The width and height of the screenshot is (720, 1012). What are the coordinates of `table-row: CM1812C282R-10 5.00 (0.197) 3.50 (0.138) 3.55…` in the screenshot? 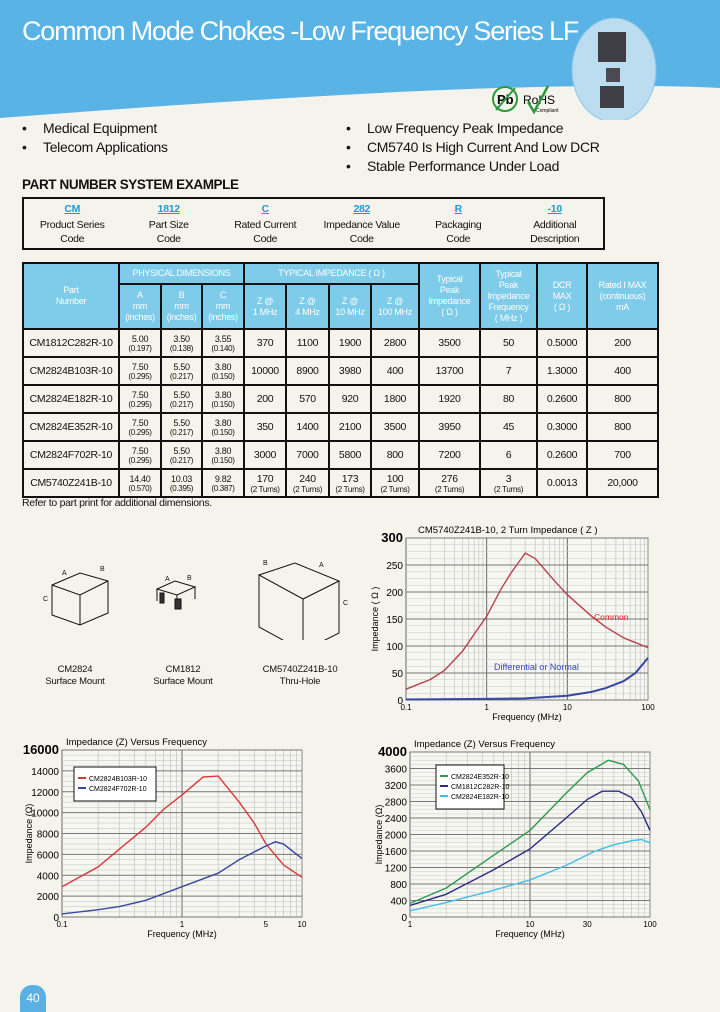 It's located at (340, 343).